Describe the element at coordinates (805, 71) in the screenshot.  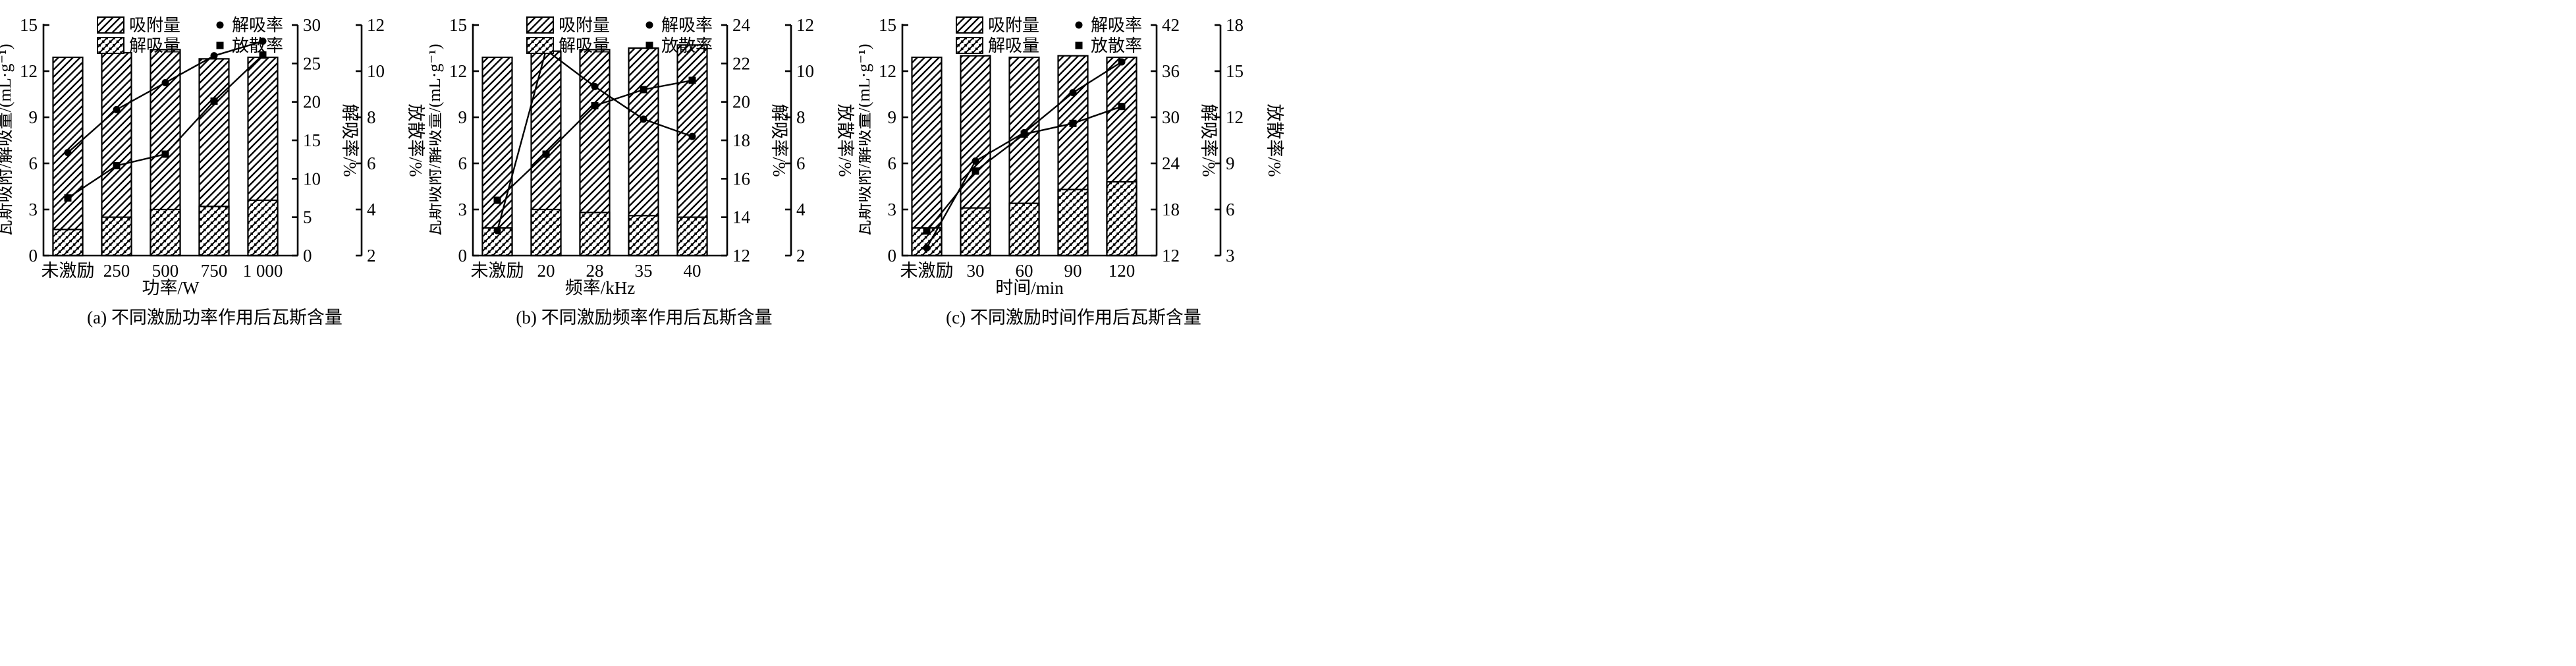
I see `right2-tick-label: 10` at that location.